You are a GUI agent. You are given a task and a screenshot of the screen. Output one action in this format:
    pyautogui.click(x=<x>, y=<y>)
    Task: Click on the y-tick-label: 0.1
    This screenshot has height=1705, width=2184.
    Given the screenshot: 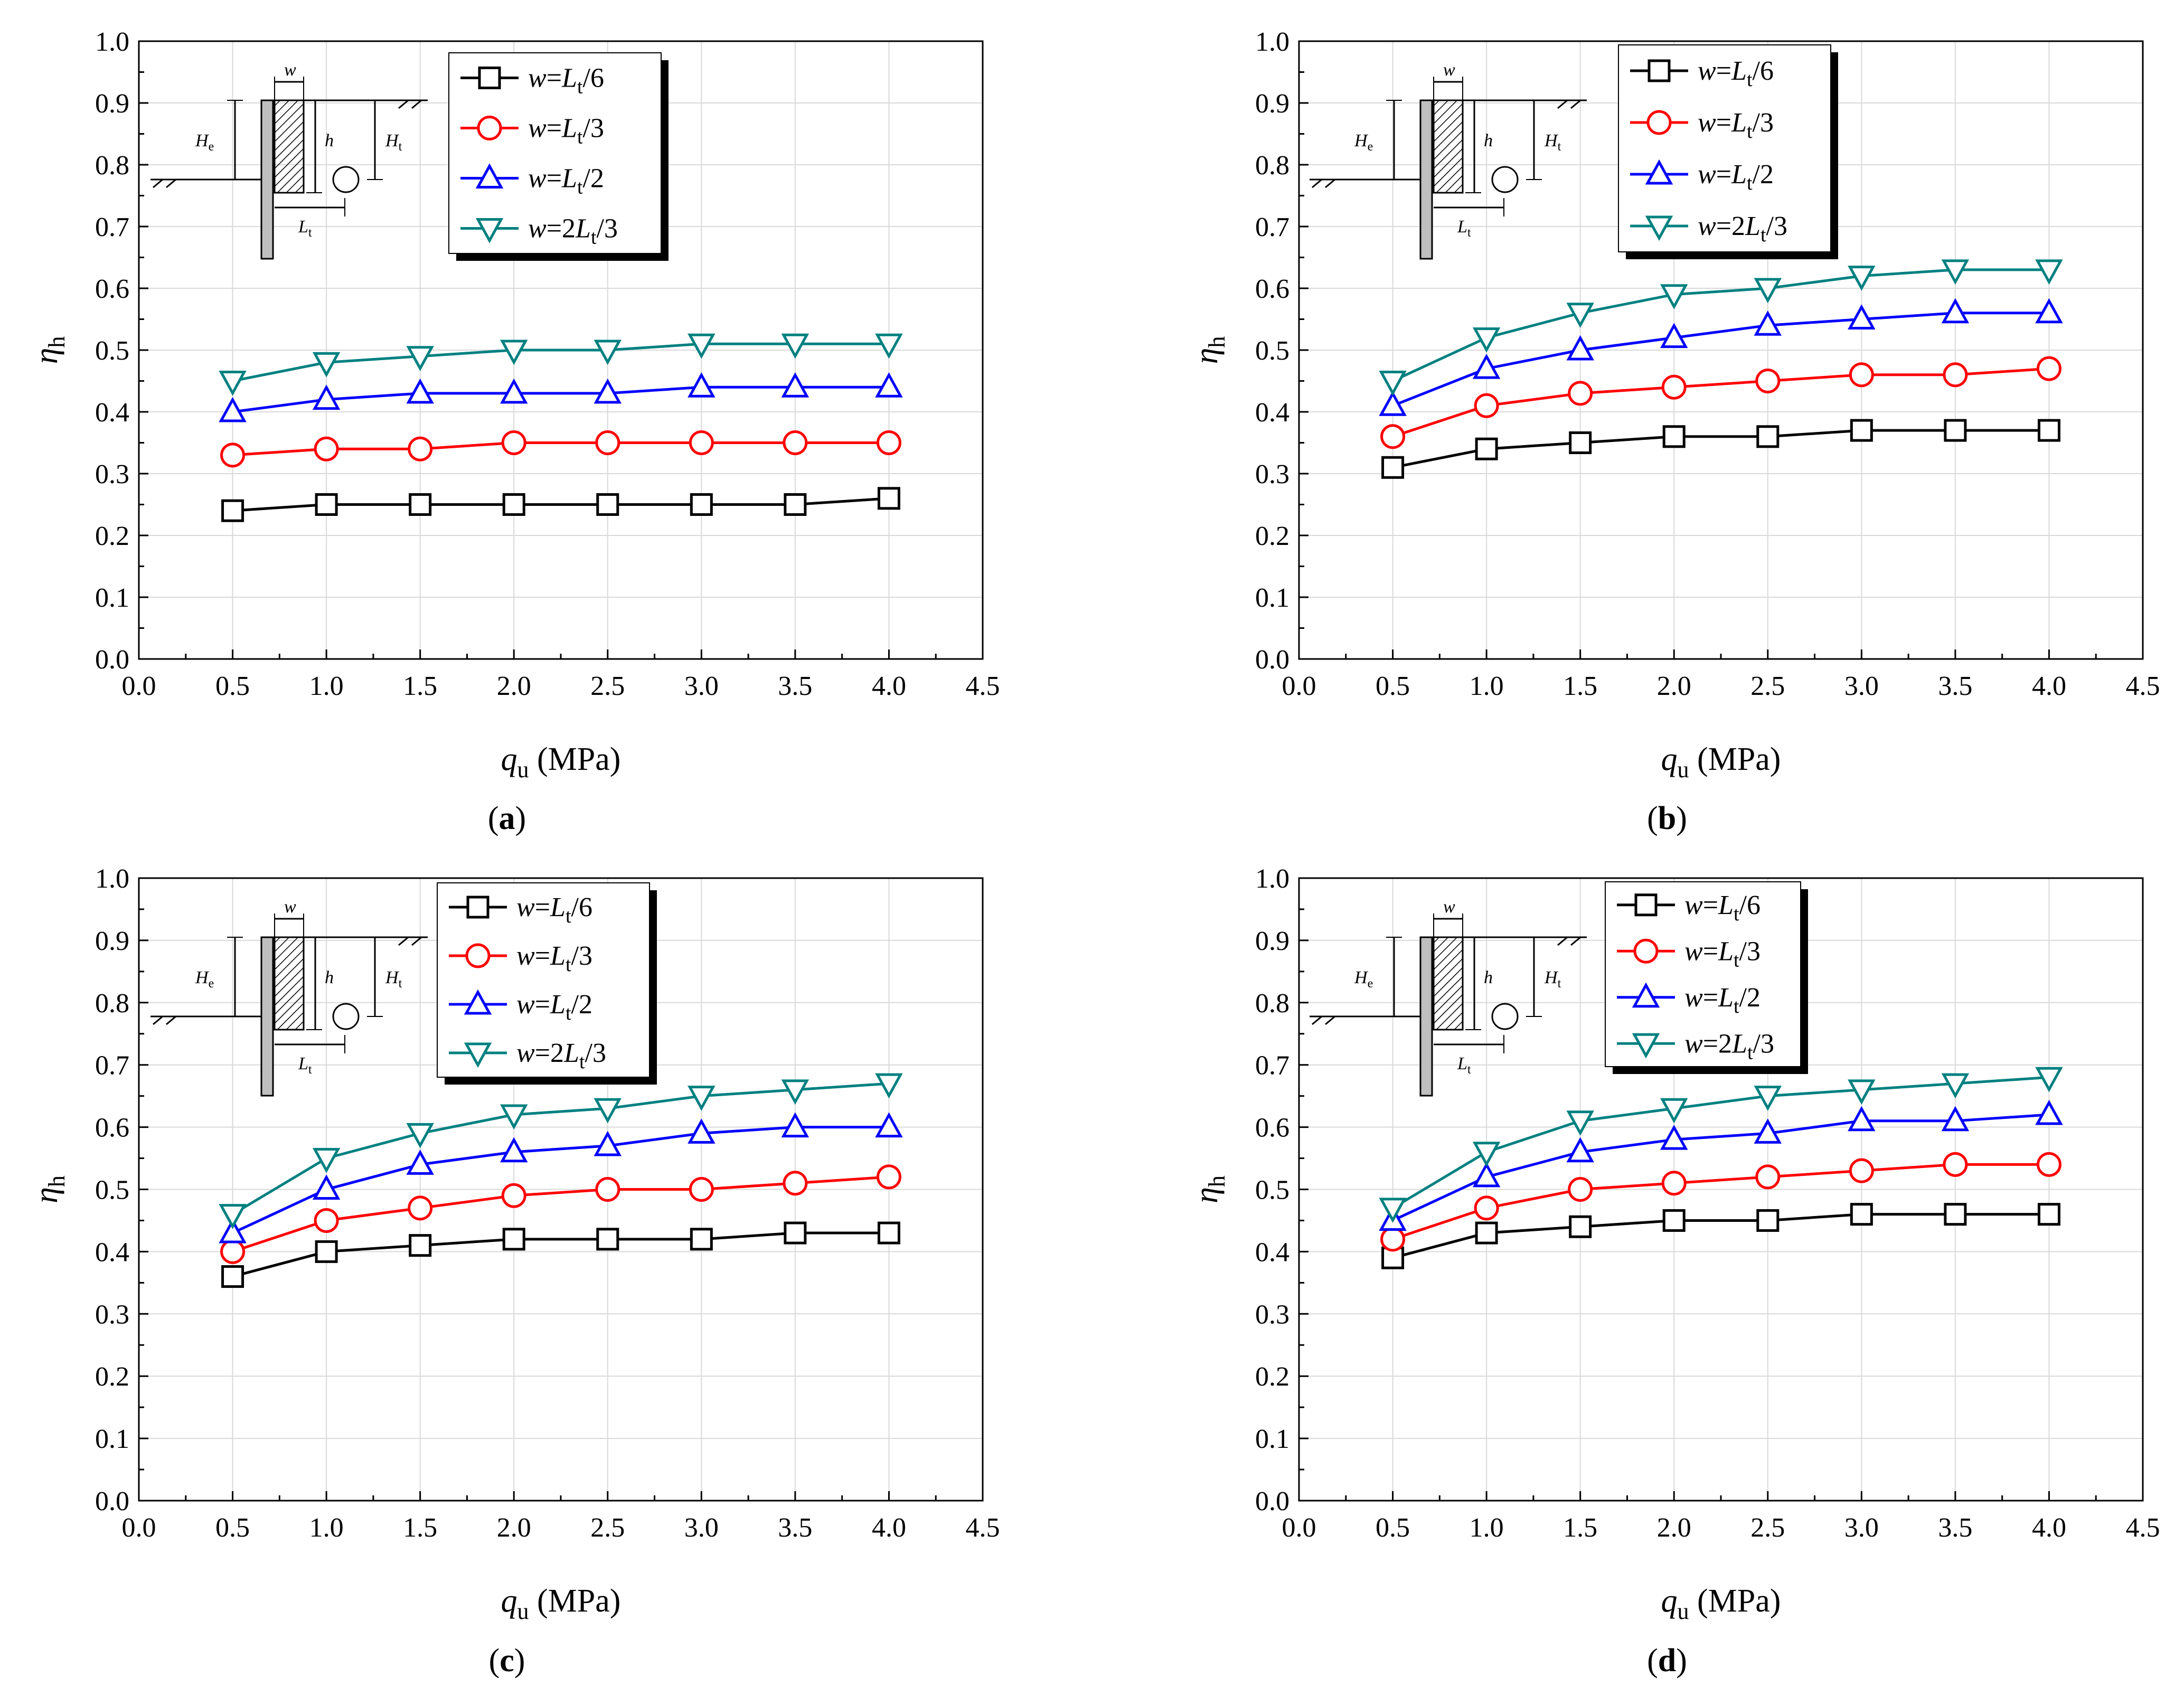 What is the action you would take?
    pyautogui.click(x=1272, y=598)
    